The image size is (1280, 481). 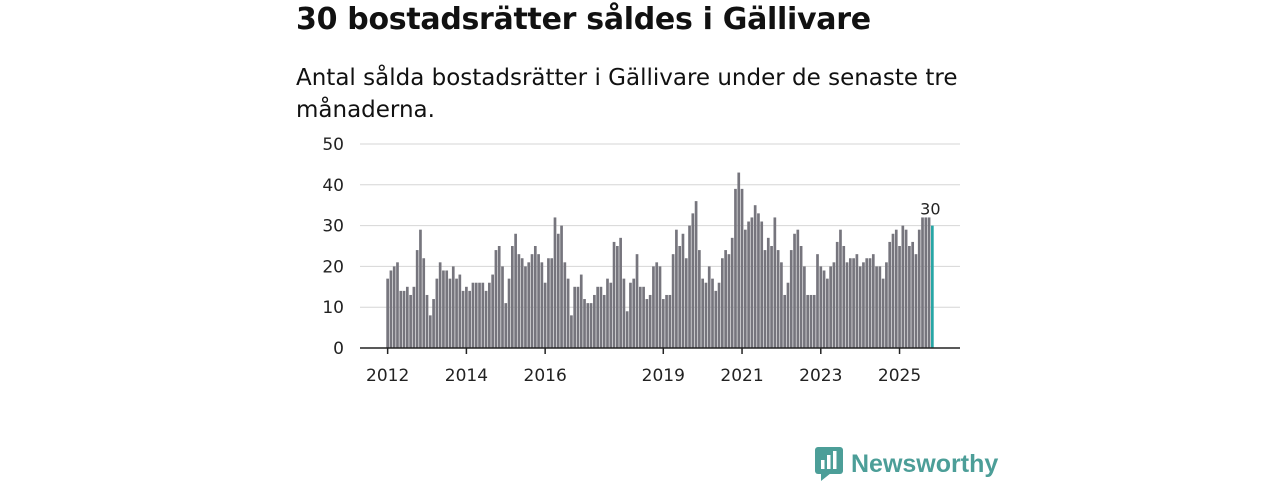 I want to click on x-tick-label: 2012, so click(x=387, y=376).